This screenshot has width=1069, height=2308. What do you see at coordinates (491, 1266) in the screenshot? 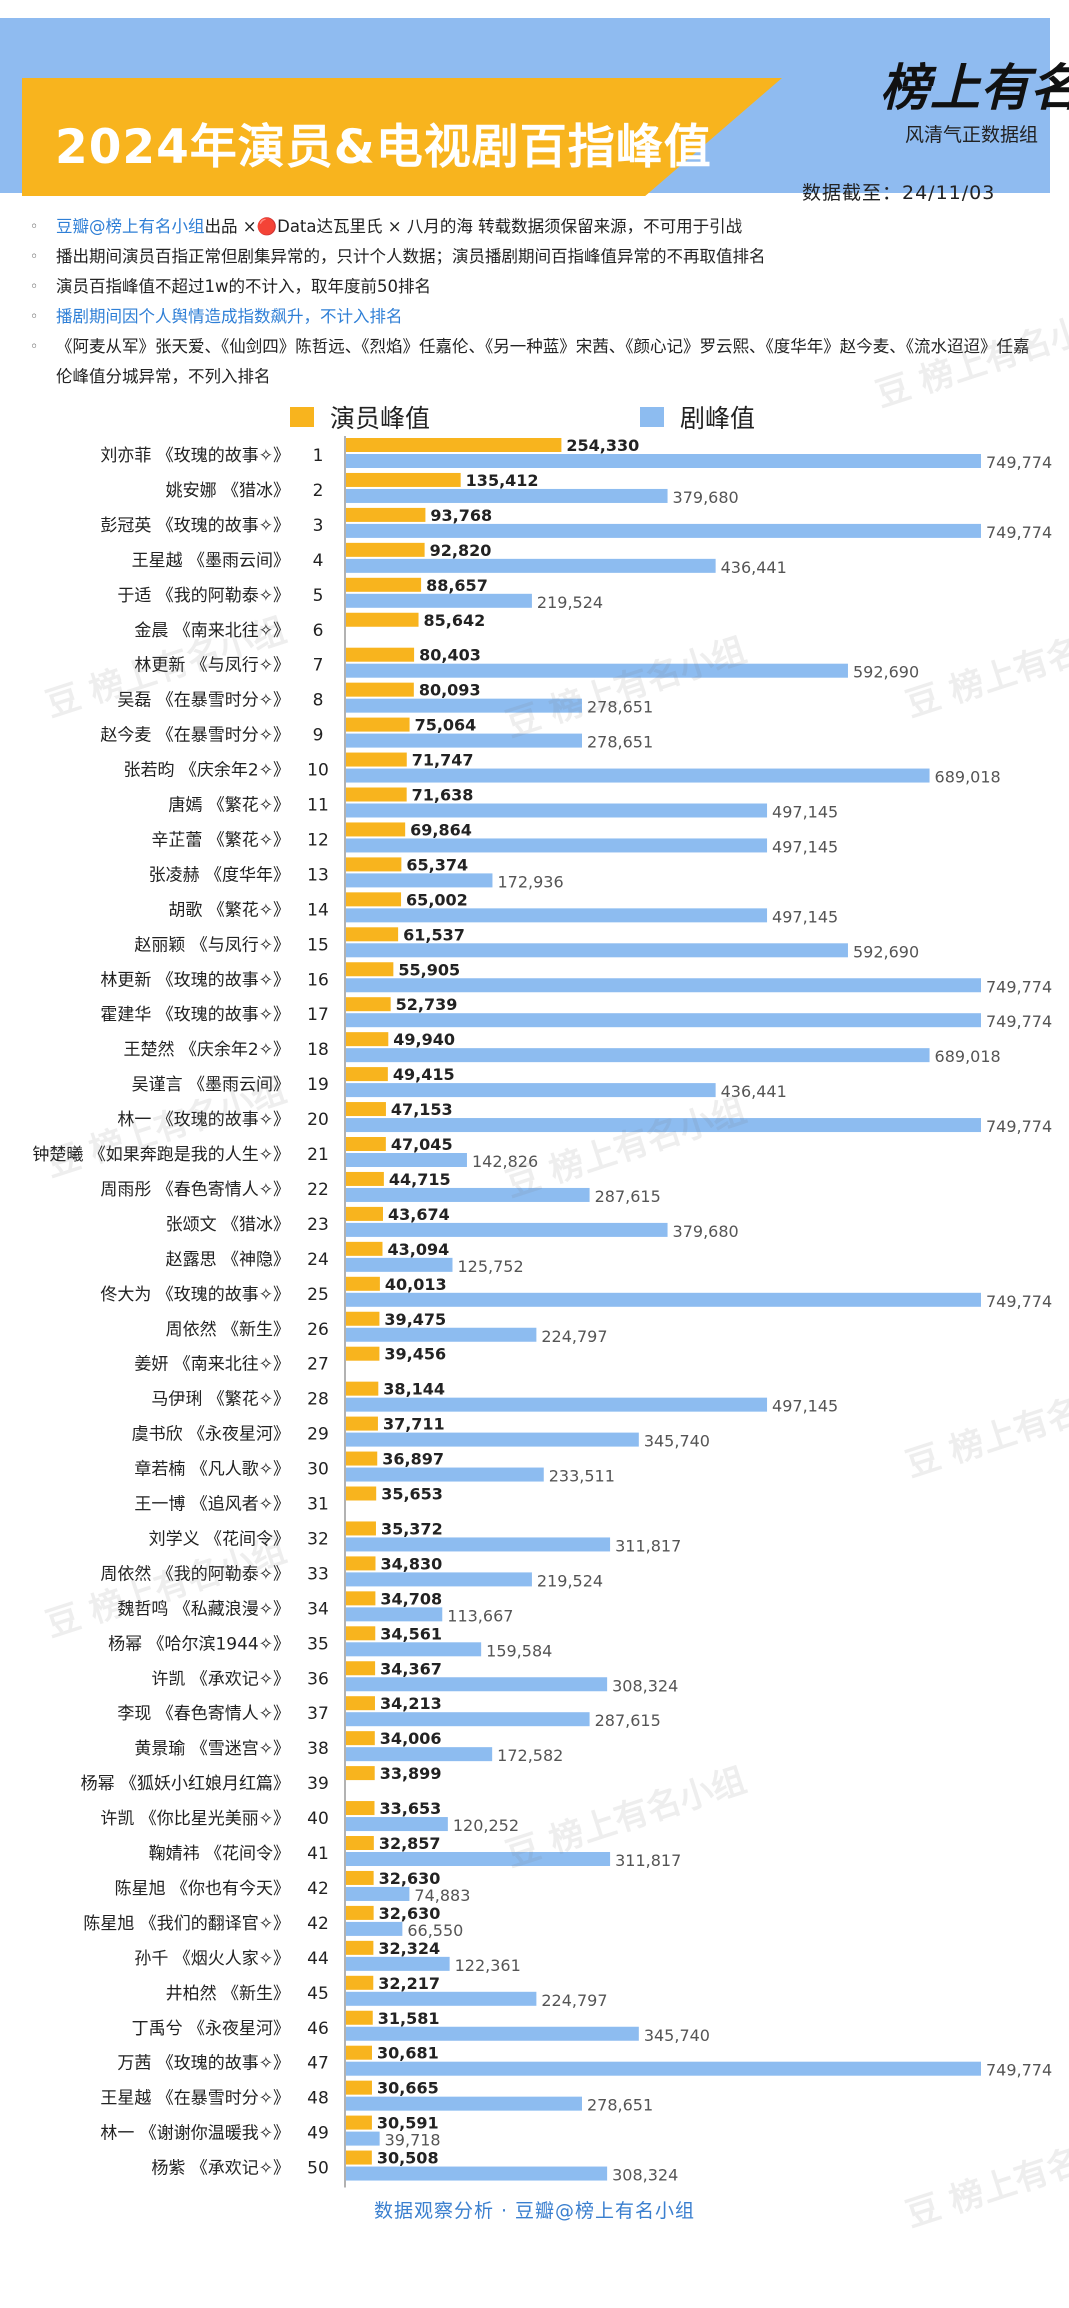
I see `data-label-drama: 125,752` at bounding box center [491, 1266].